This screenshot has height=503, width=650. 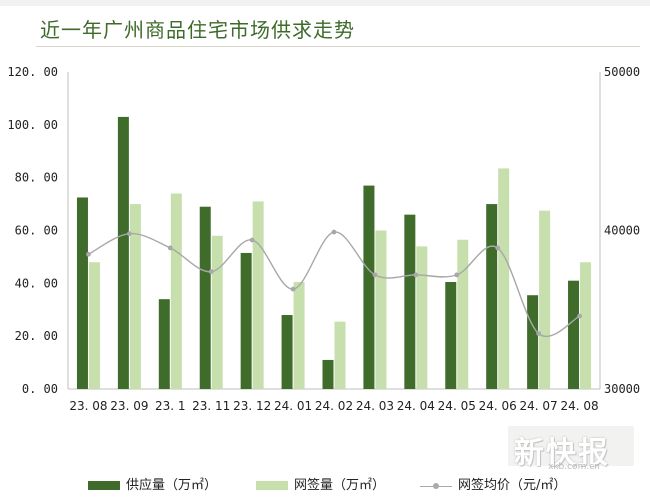 What do you see at coordinates (622, 389) in the screenshot?
I see `right-tick-label: 30000` at bounding box center [622, 389].